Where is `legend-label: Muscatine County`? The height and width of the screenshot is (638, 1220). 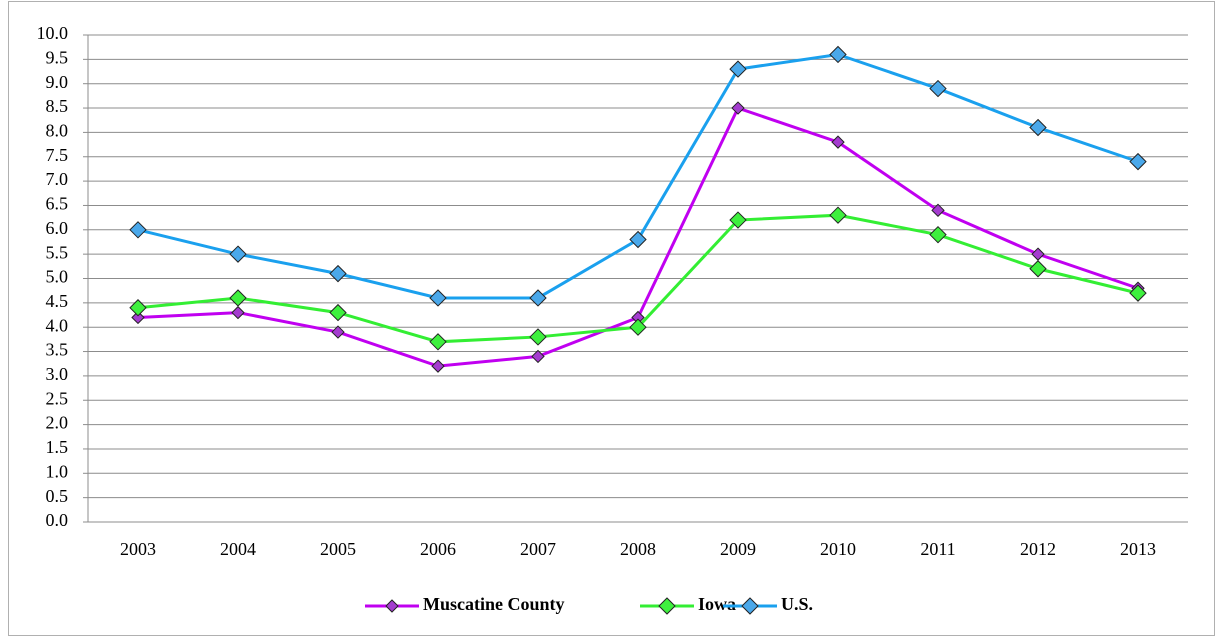 legend-label: Muscatine County is located at coordinates (494, 604).